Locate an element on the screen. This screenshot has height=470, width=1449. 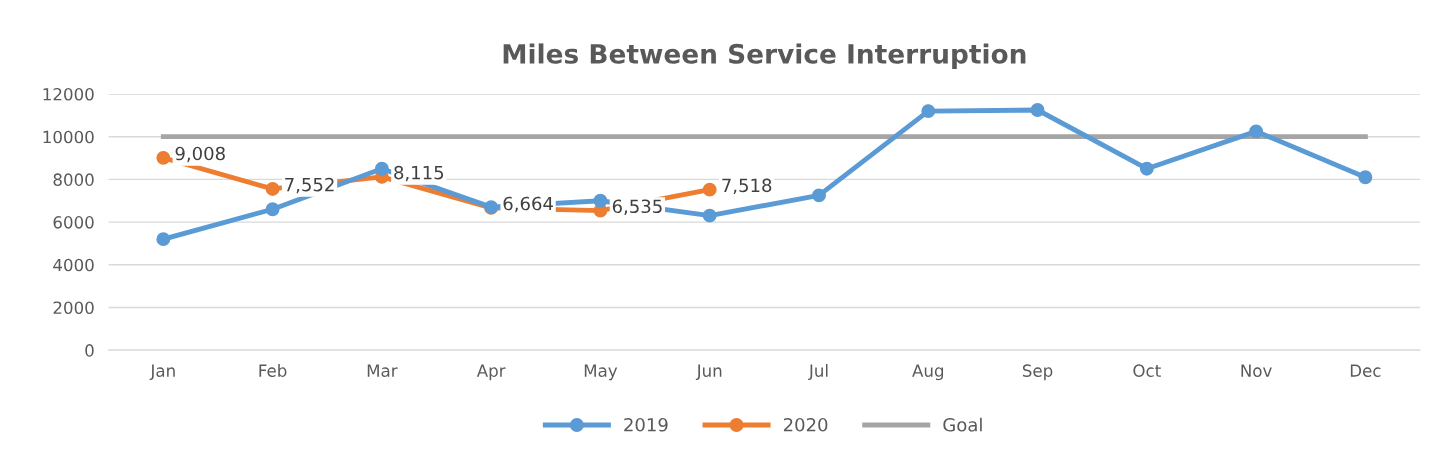
y-tick-label: 10000 is located at coordinates (68, 137).